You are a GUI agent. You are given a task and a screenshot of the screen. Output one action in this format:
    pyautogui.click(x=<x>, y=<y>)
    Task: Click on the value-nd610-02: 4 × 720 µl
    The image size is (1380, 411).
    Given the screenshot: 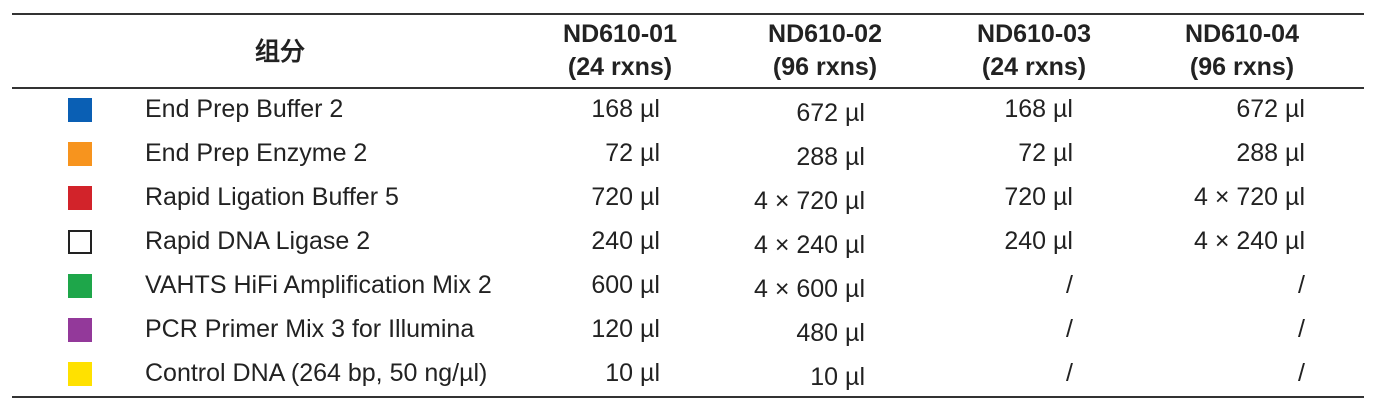 What is the action you would take?
    pyautogui.click(x=809, y=201)
    